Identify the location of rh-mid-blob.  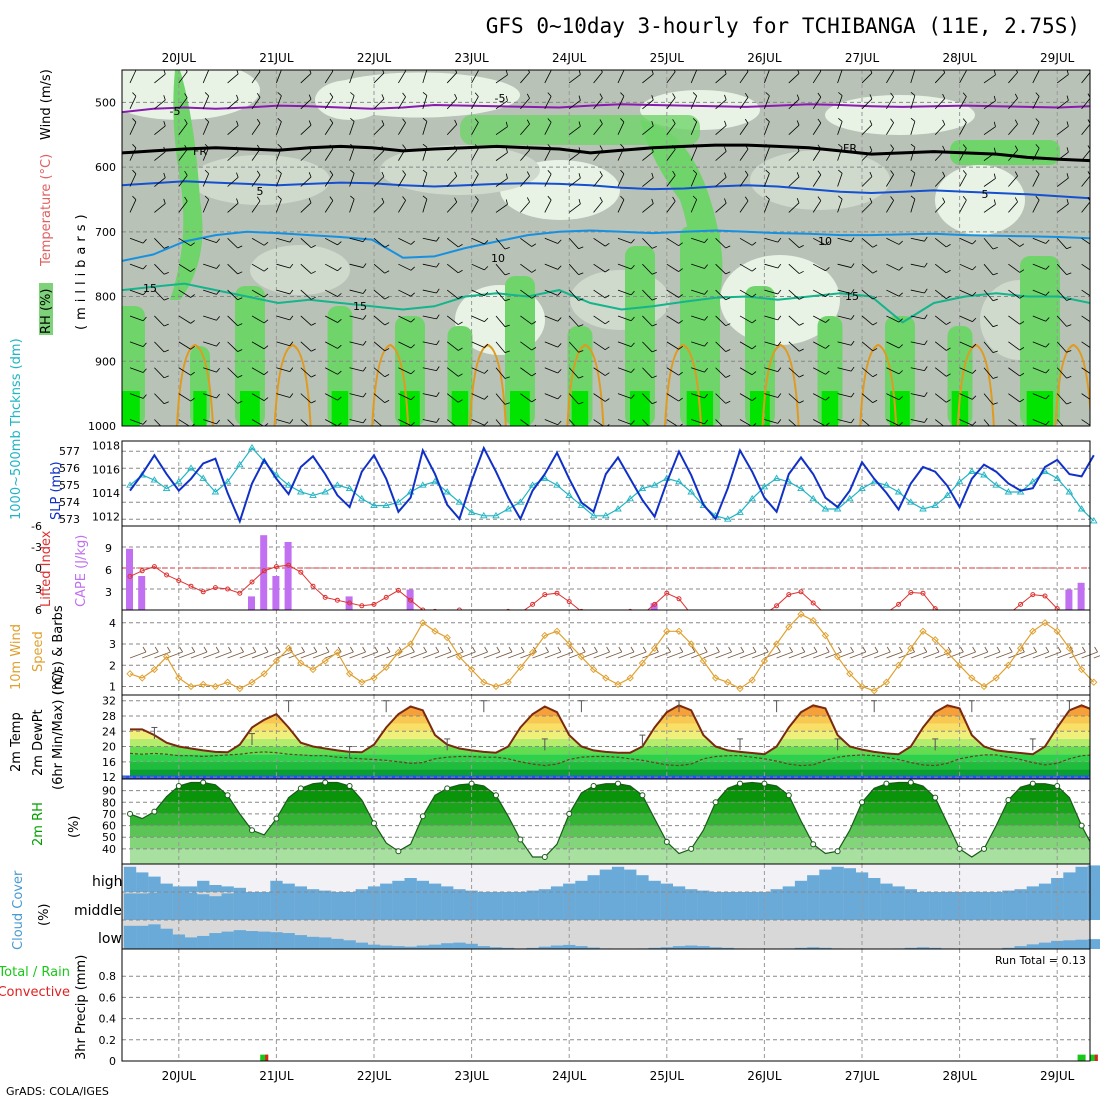
(820, 180).